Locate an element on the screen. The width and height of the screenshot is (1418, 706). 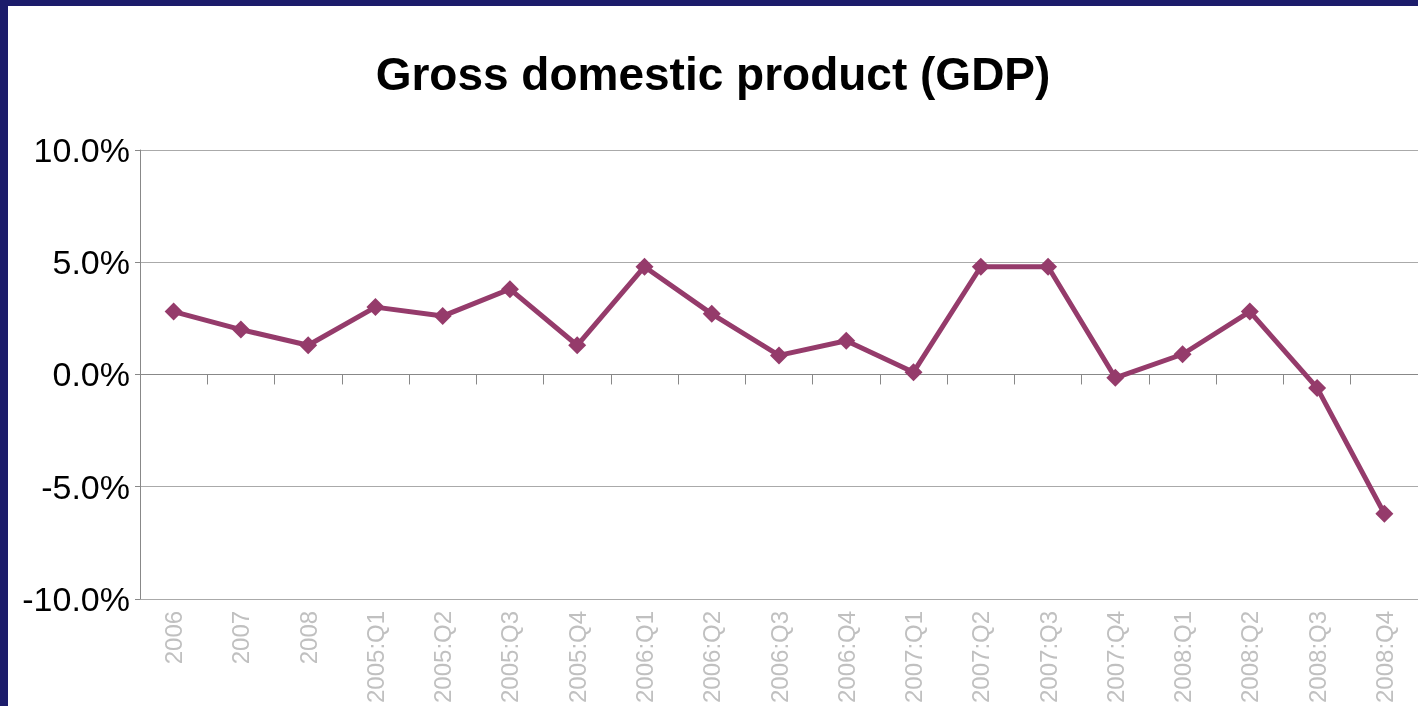
x-tick-label: 2007:Q2 is located at coordinates (981, 656).